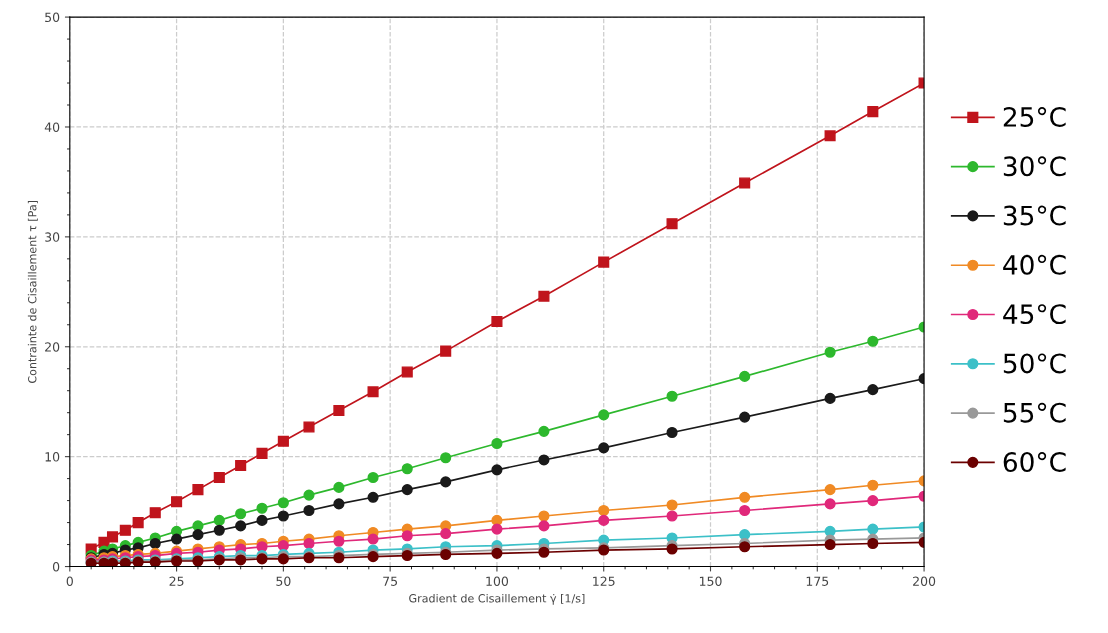  What do you see at coordinates (1034, 215) in the screenshot?
I see `legend-label: 35°C` at bounding box center [1034, 215].